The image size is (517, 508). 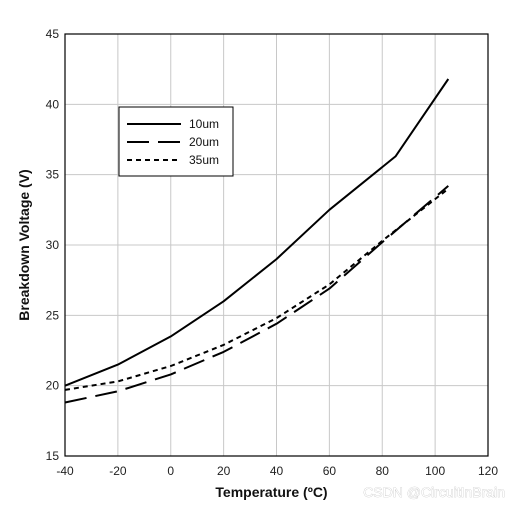 I want to click on x-tick-label: 20, so click(x=224, y=471).